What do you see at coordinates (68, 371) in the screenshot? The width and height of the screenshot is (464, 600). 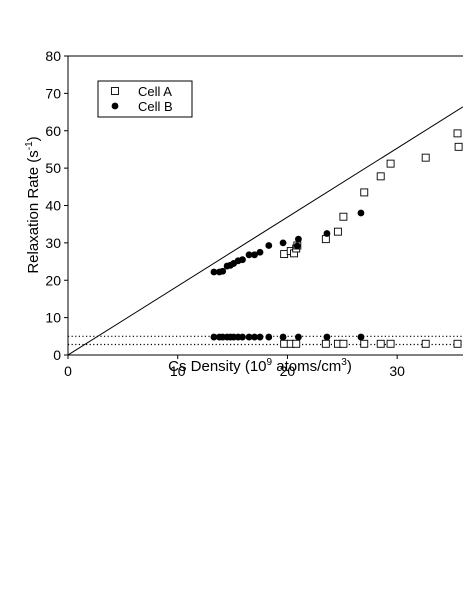 I see `x-tick-label: 0` at bounding box center [68, 371].